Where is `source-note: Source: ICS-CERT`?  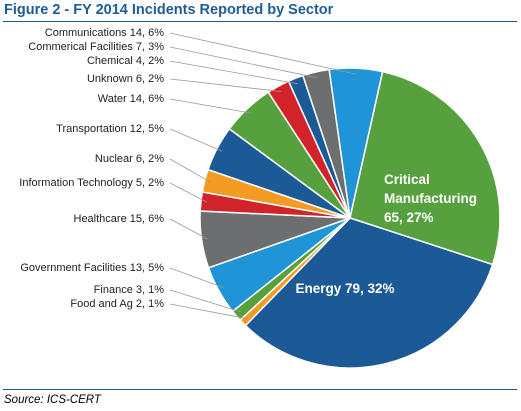
source-note: Source: ICS-CERT is located at coordinates (52, 400).